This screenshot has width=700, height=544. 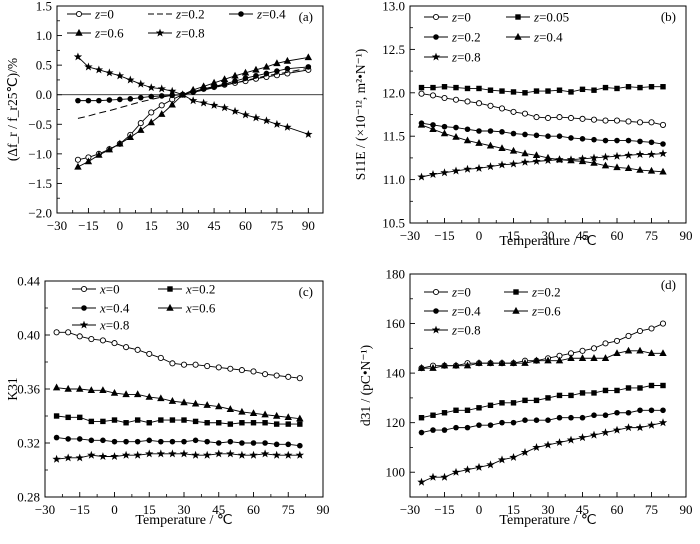 What do you see at coordinates (151, 225) in the screenshot?
I see `x-tick-label-a-3: 15` at bounding box center [151, 225].